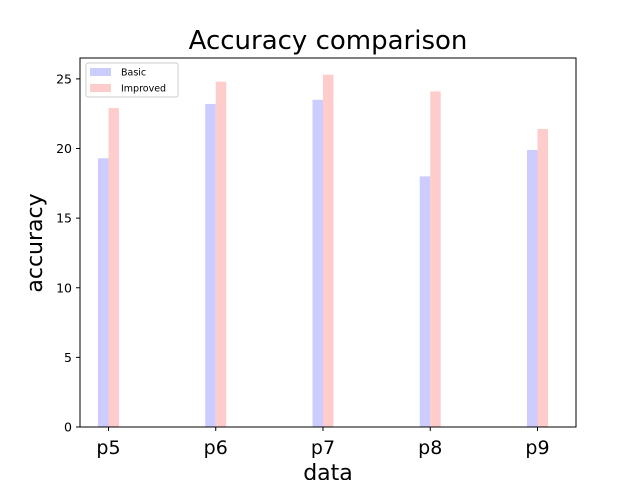 This screenshot has height=480, width=640. I want to click on y-tick-label: 20, so click(64, 148).